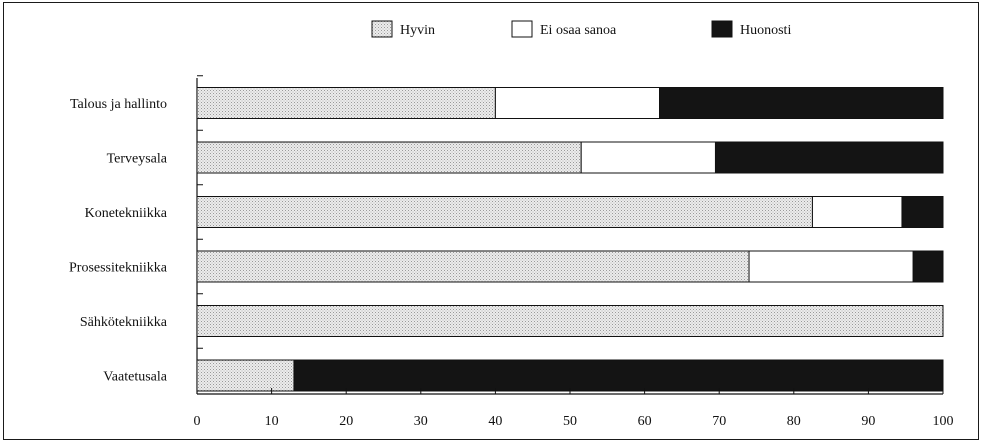 The image size is (983, 445). What do you see at coordinates (124, 322) in the screenshot?
I see `category-label-sahkotekniikka: Sähkötekniikka` at bounding box center [124, 322].